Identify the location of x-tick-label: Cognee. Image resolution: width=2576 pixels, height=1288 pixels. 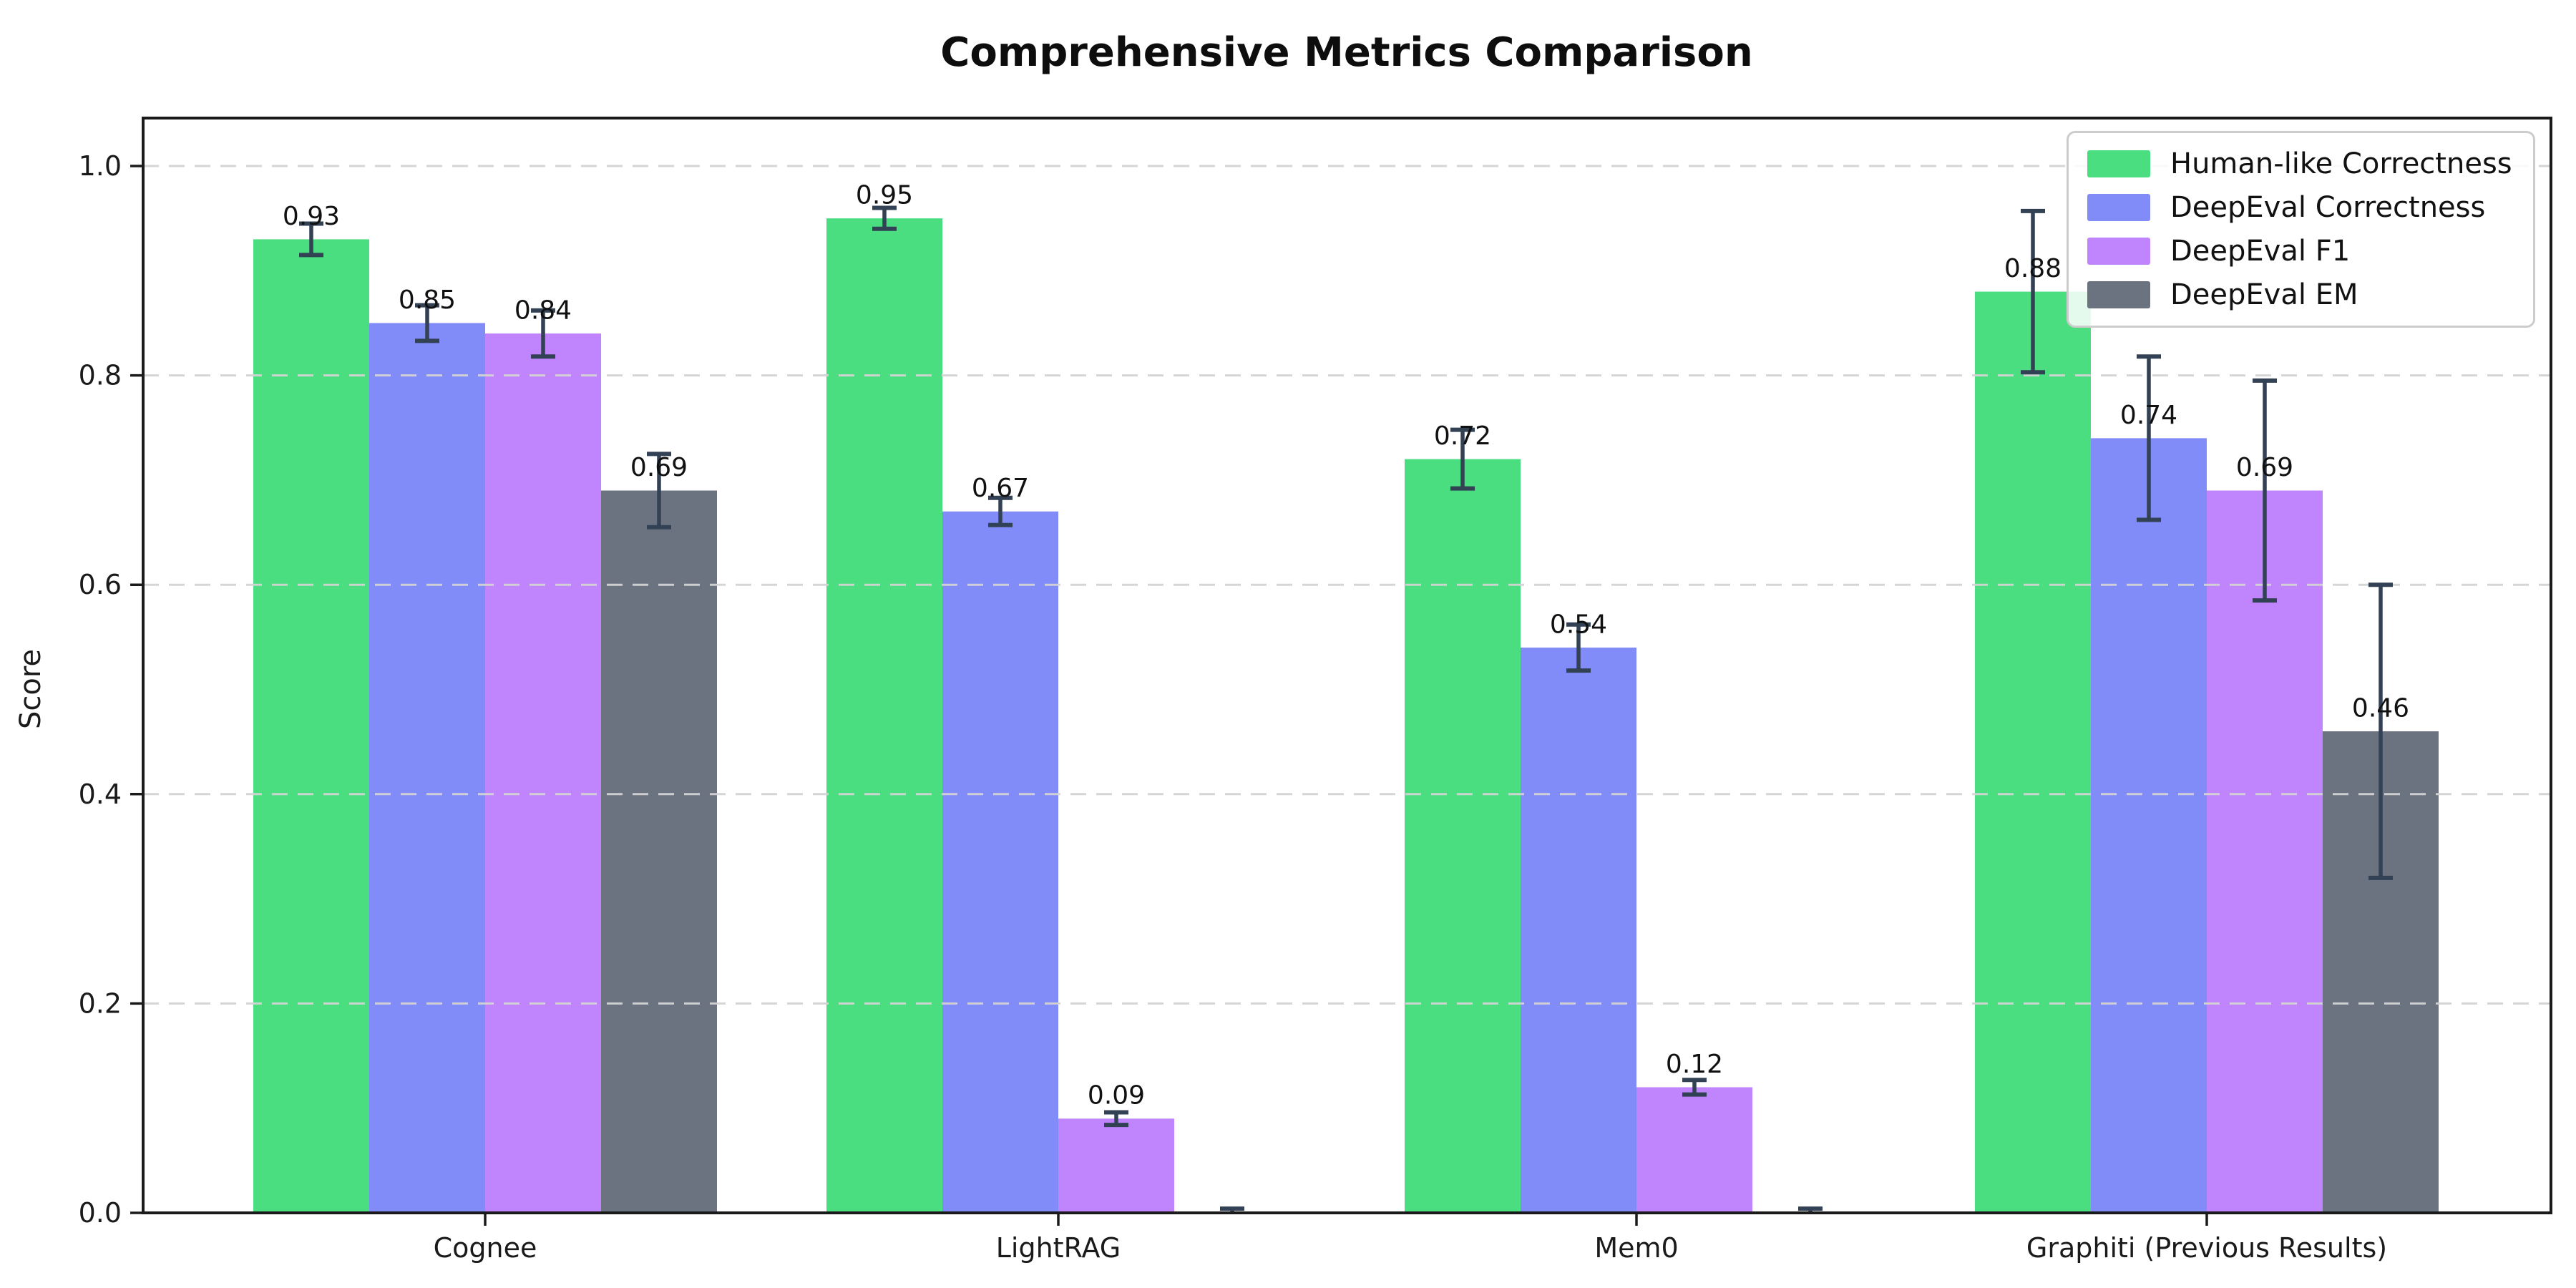
(485, 1248).